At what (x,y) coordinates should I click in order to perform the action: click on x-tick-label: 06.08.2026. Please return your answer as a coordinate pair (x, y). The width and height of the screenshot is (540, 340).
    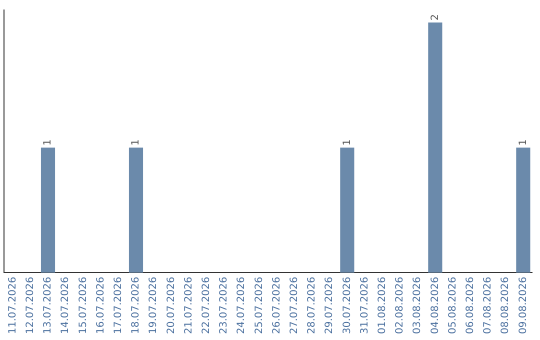
    Looking at the image, I should click on (470, 305).